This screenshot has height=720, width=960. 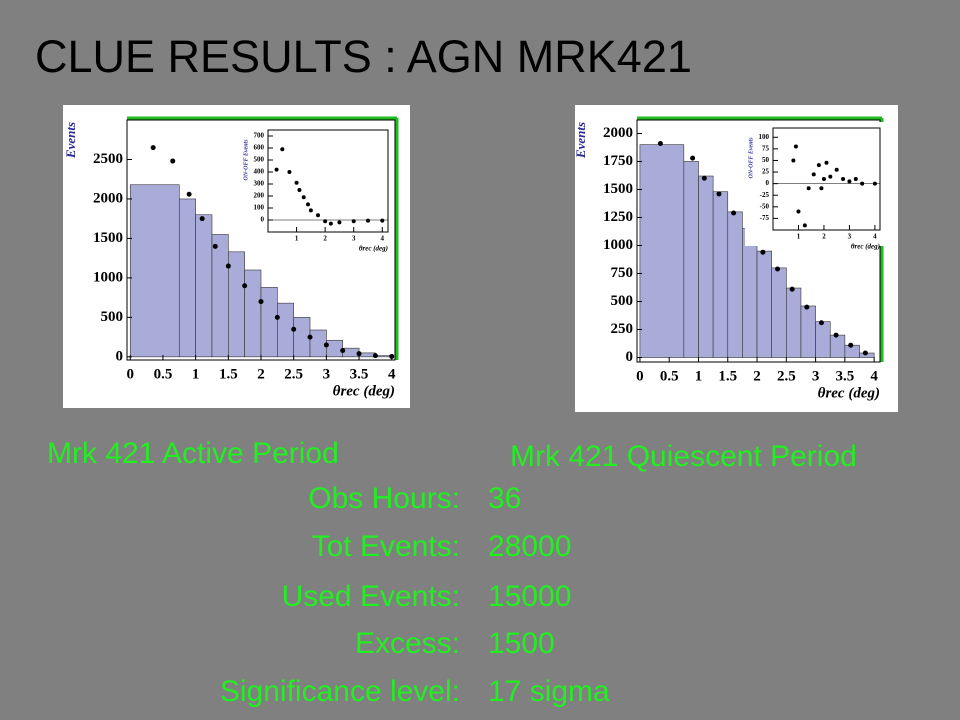 I want to click on x-tick-label: 2.5, so click(x=293, y=374).